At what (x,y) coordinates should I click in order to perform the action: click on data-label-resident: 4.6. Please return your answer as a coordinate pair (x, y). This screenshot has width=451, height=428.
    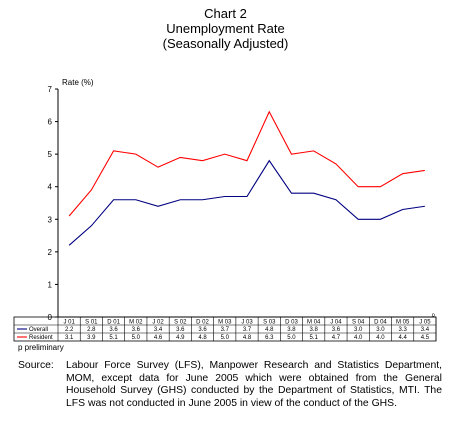
    Looking at the image, I should click on (158, 338).